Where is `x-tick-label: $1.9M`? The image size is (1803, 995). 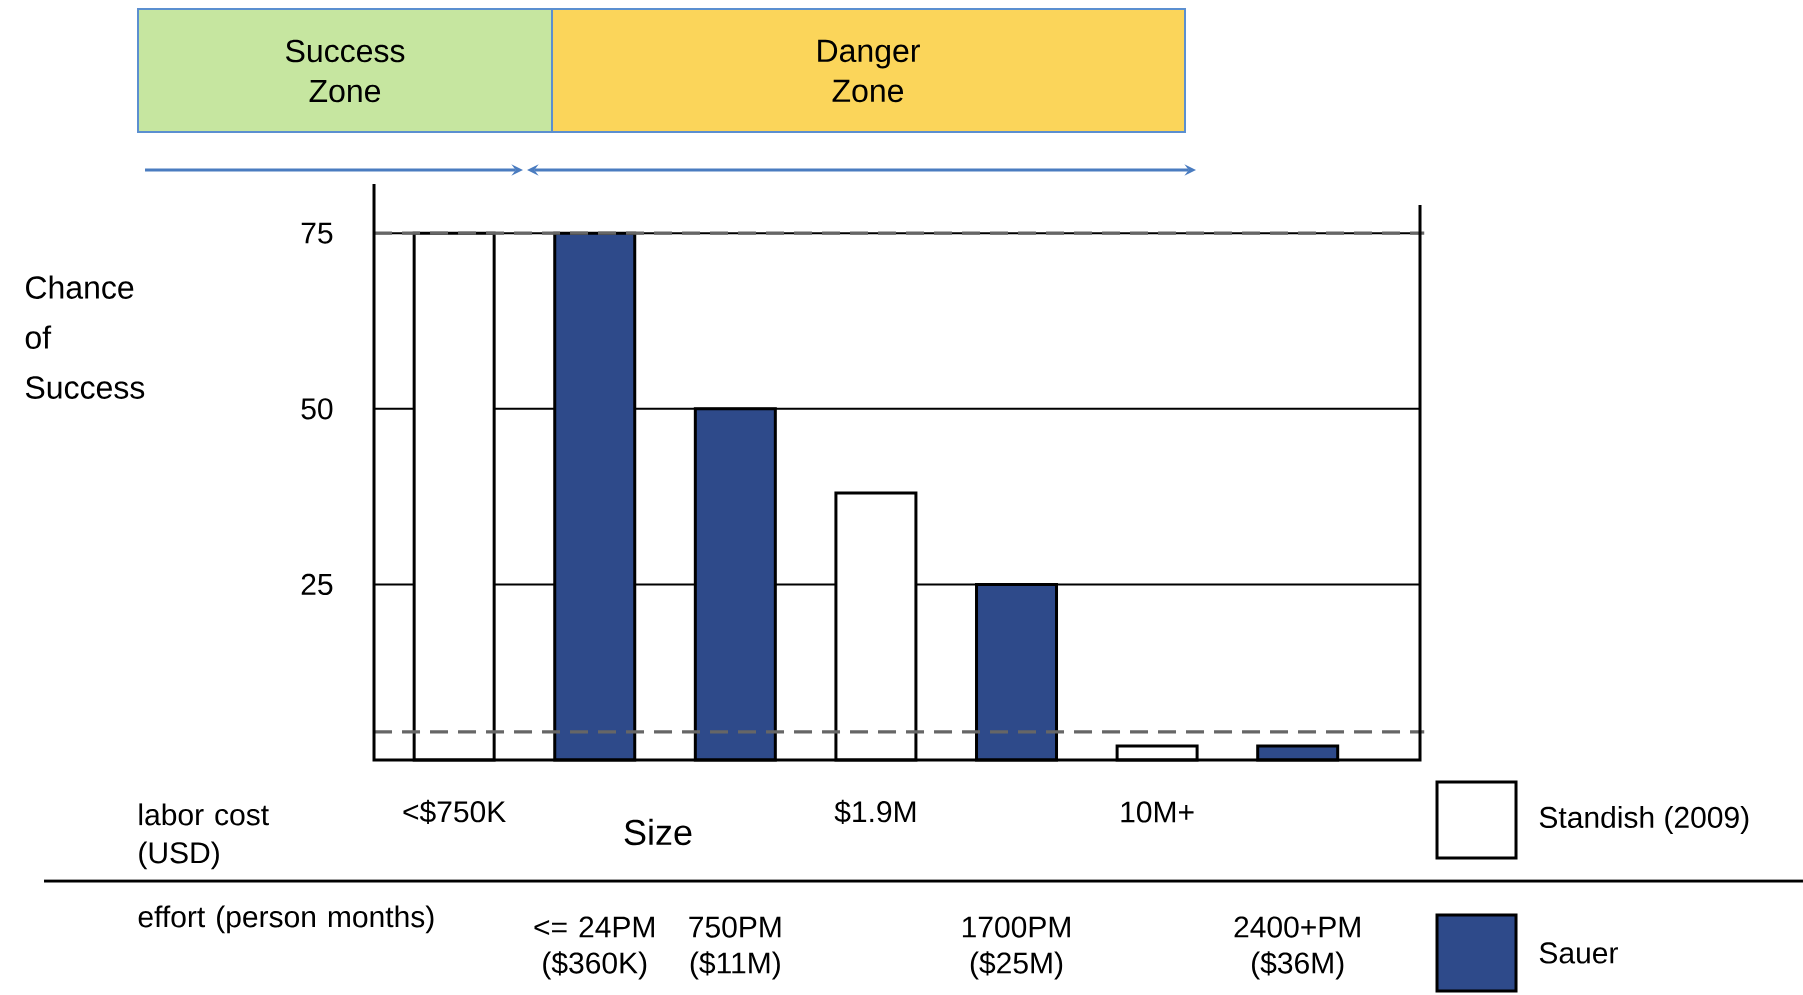
x-tick-label: $1.9M is located at coordinates (875, 812).